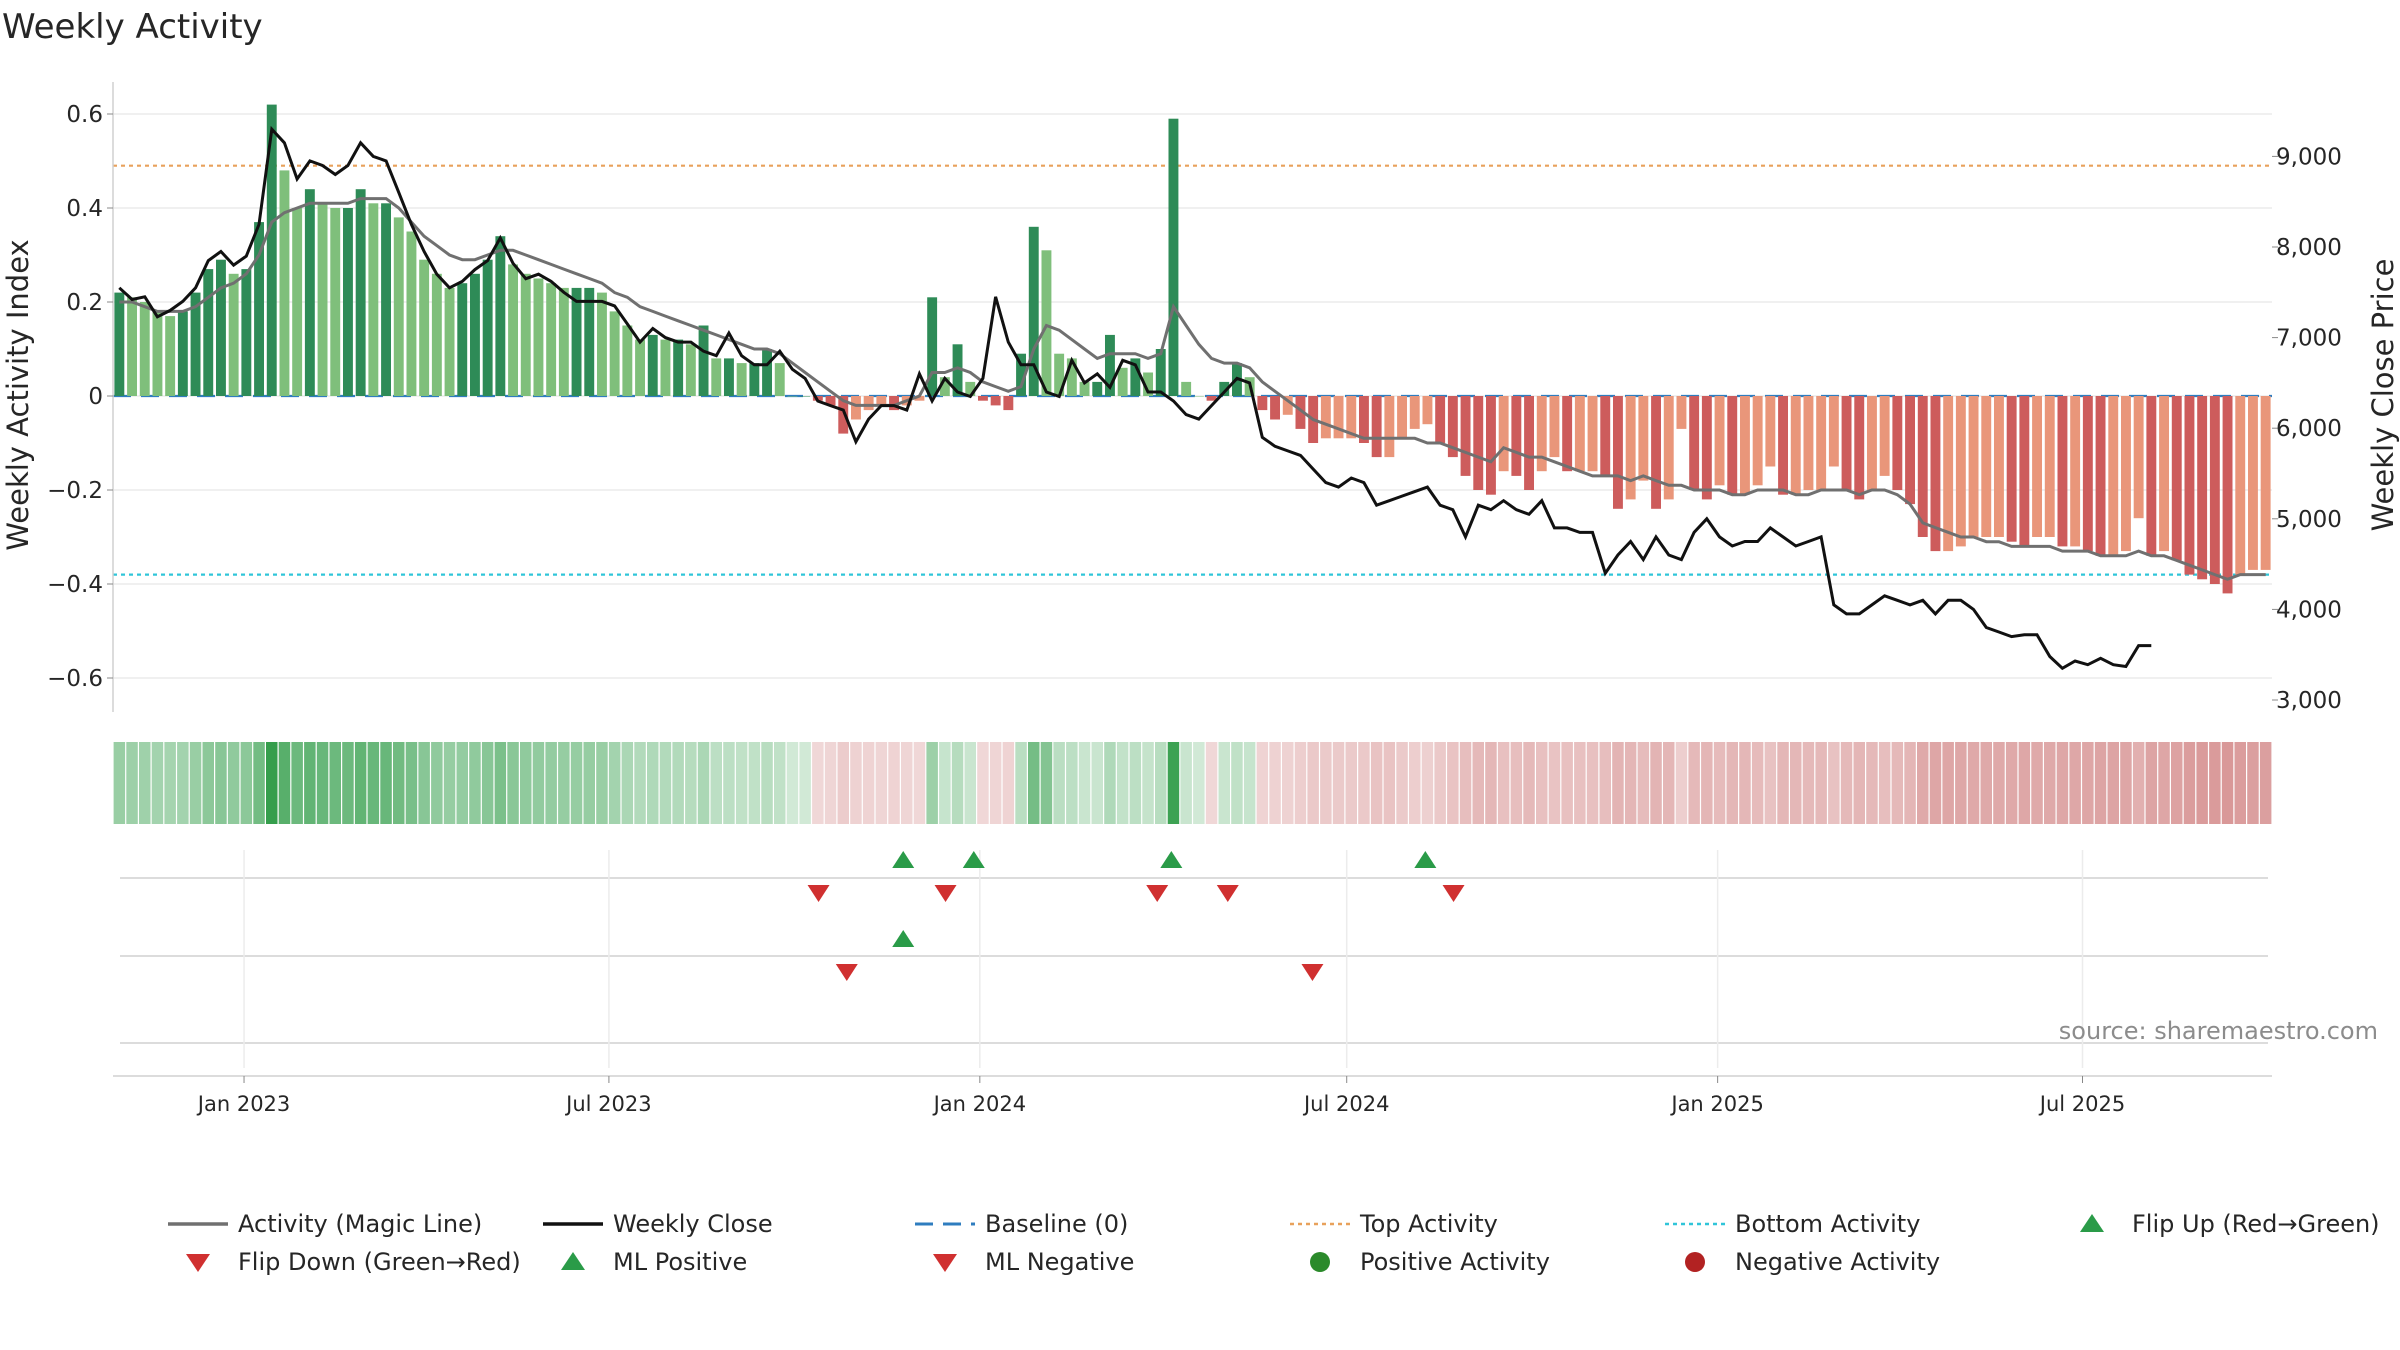 The image size is (2400, 1350). Describe the element at coordinates (2309, 339) in the screenshot. I see `y2-tick-label: 7,000` at that location.